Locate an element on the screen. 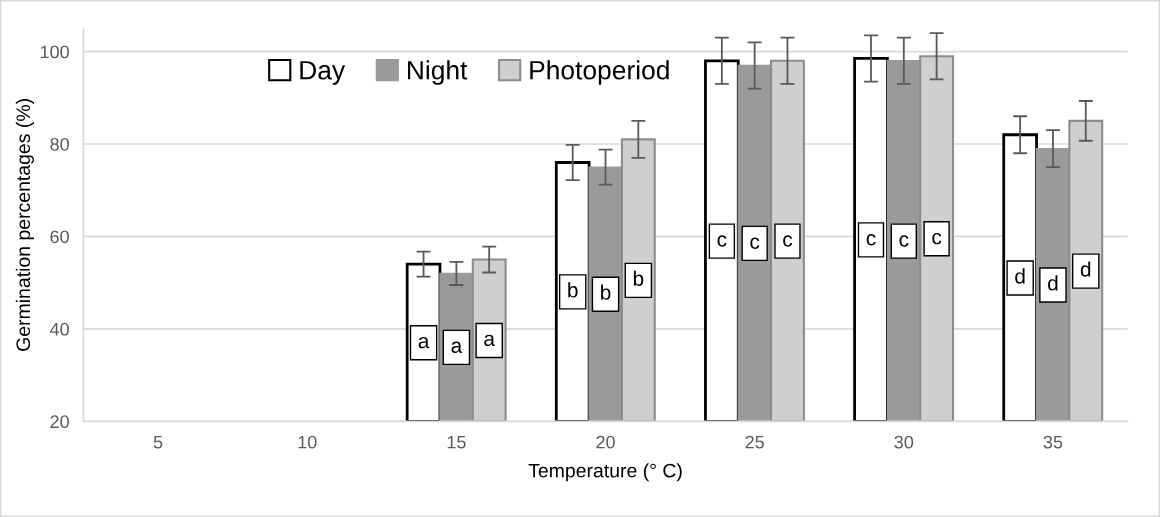  y-axis-title: Germination percentages (%) is located at coordinates (24, 225).